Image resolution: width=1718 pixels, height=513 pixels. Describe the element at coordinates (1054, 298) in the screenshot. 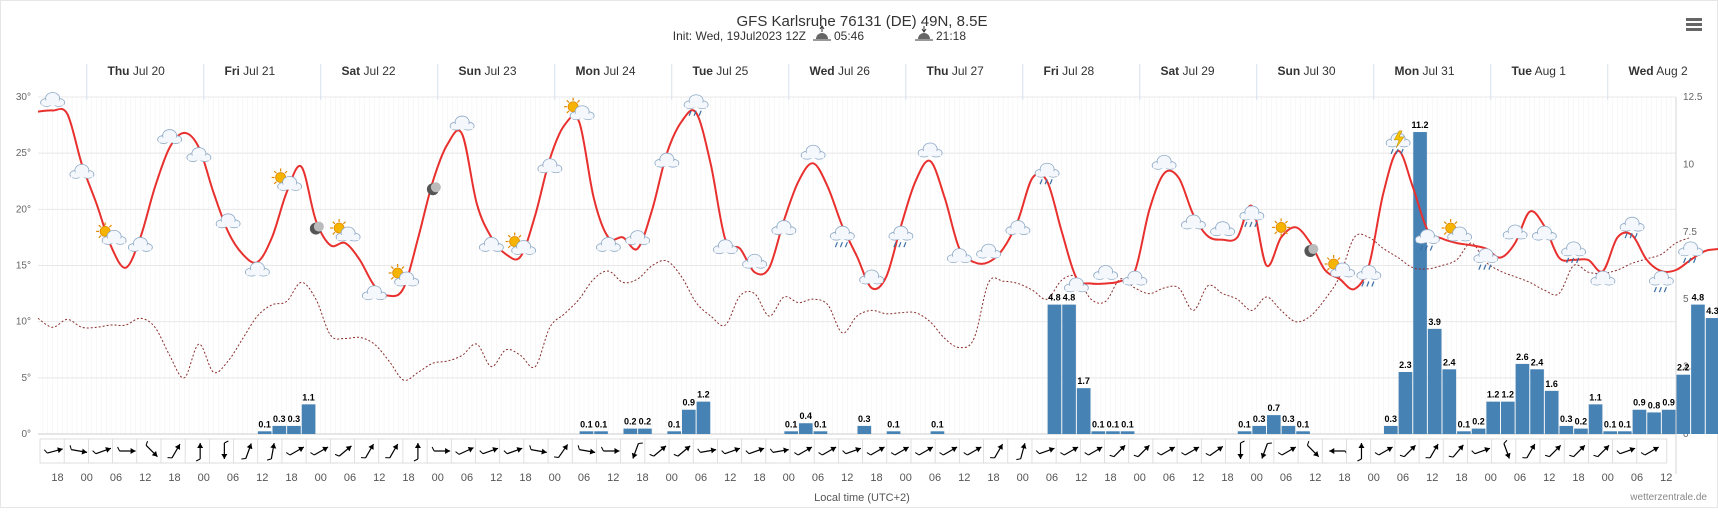

I see `precip-value-label: 4.8` at that location.